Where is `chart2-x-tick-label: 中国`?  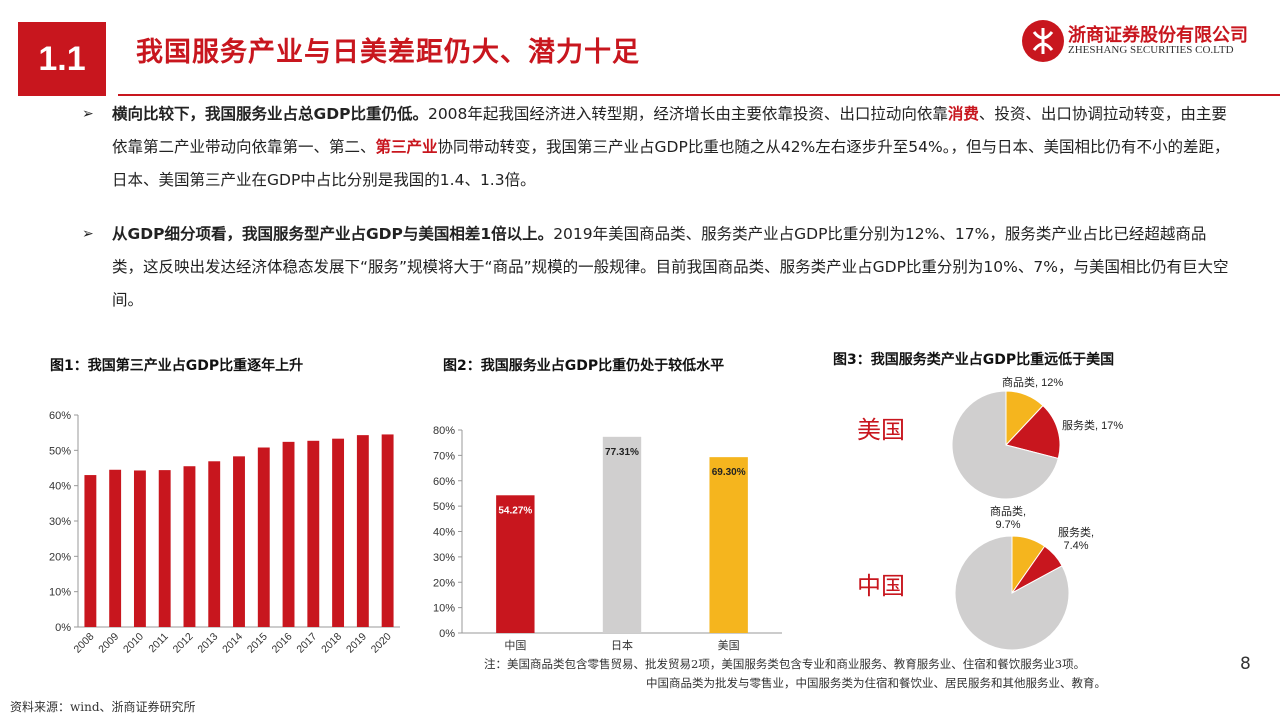
chart2-x-tick-label: 中国 is located at coordinates (515, 645).